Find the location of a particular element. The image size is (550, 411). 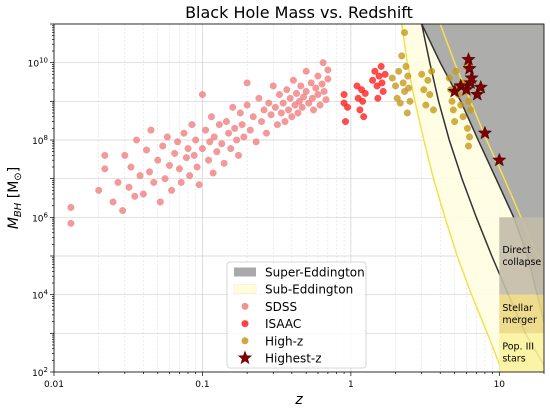

series-isaac is located at coordinates (364, 94).